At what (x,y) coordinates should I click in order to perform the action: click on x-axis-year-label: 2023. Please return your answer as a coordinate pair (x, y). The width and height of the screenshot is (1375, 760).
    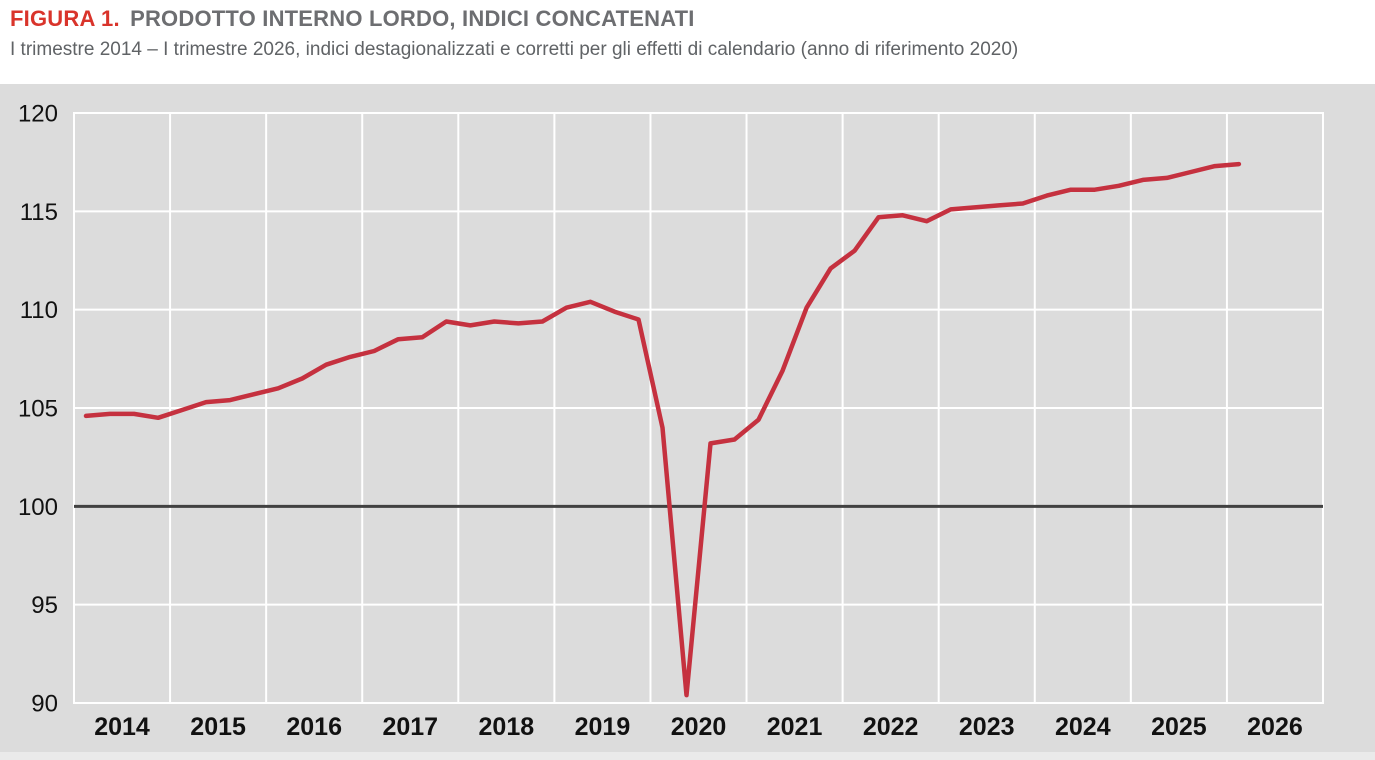
    Looking at the image, I should click on (987, 727).